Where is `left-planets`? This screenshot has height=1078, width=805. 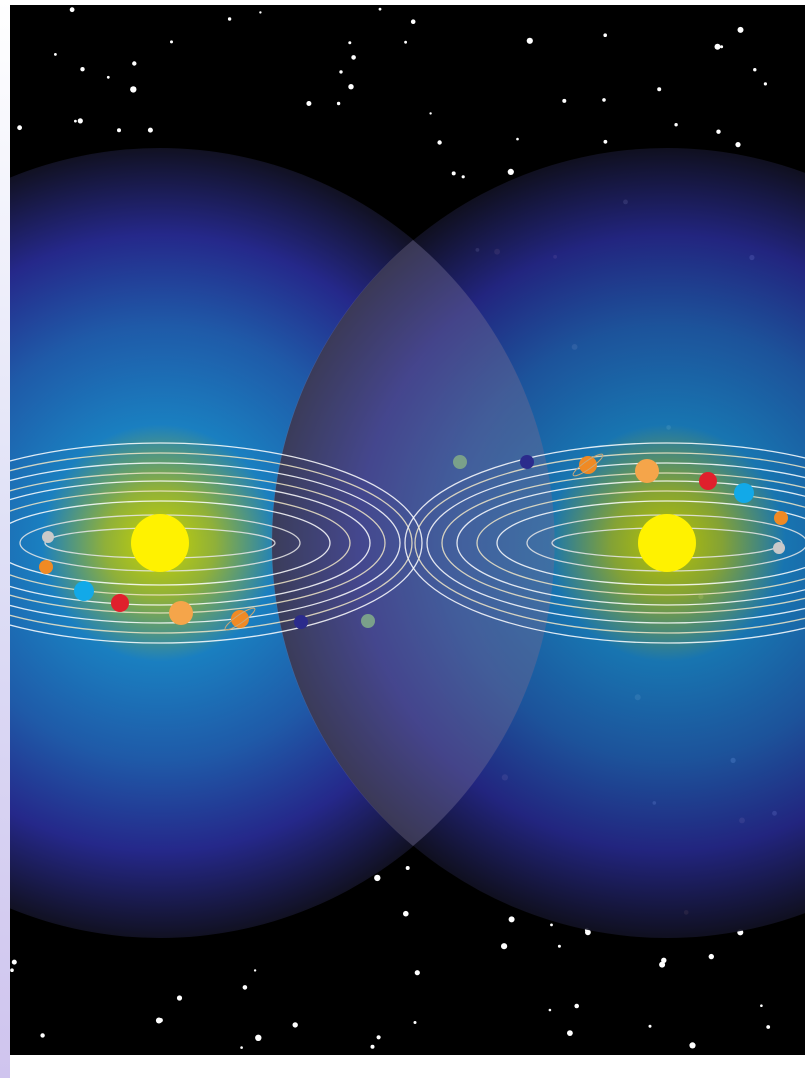
left-planets is located at coordinates (207, 581).